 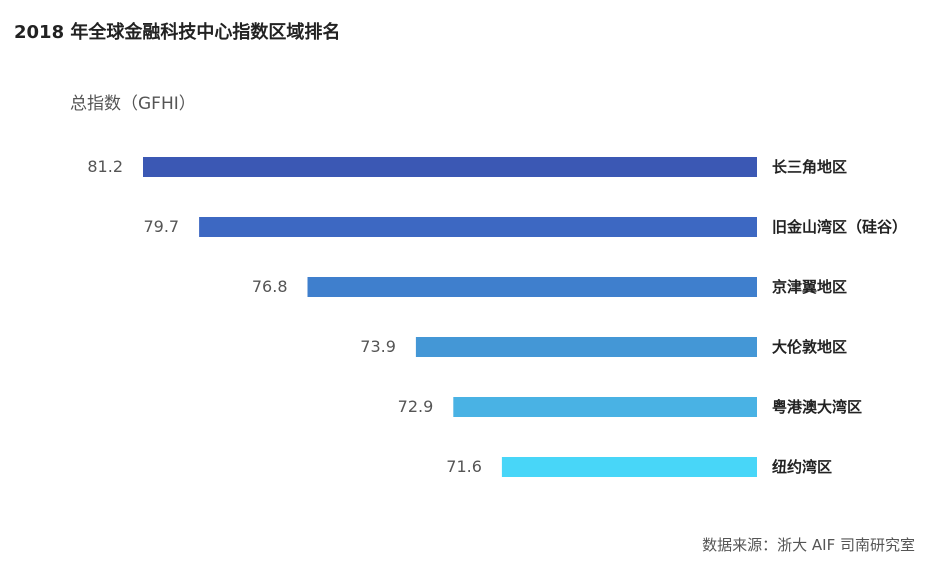 What do you see at coordinates (809, 287) in the screenshot?
I see `category-label-3: 京津翼地区` at bounding box center [809, 287].